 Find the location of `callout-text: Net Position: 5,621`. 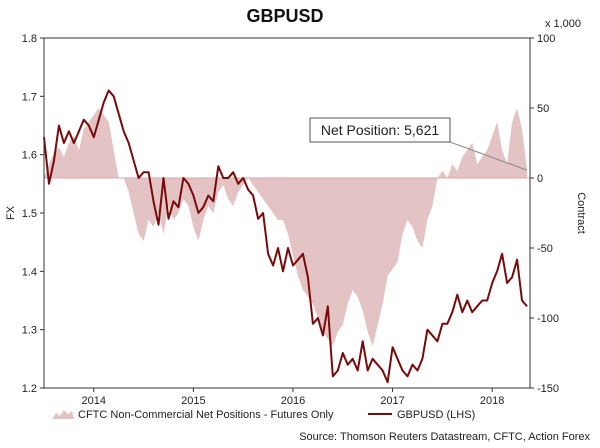

callout-text: Net Position: 5,621 is located at coordinates (380, 130).